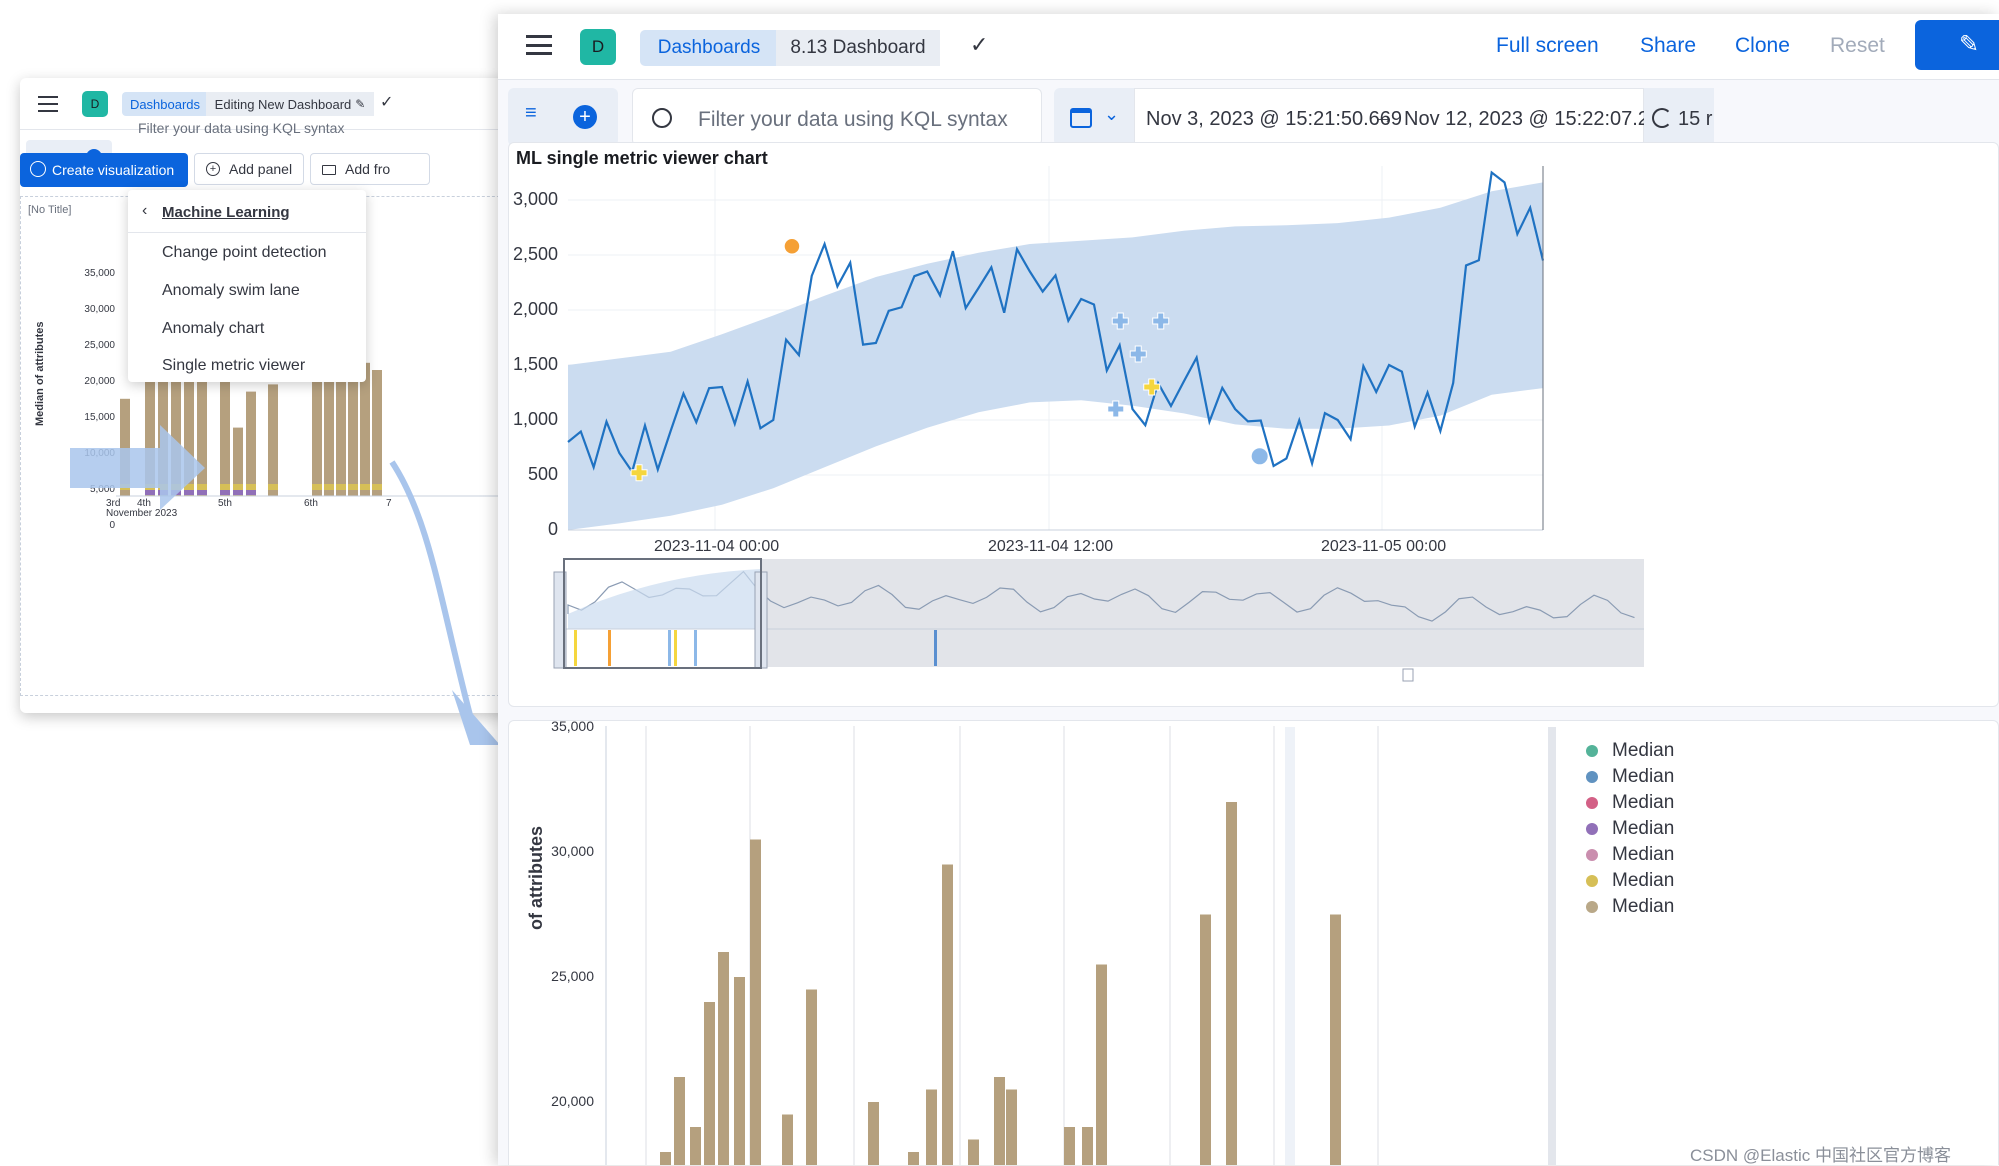 The width and height of the screenshot is (1999, 1166). What do you see at coordinates (1384, 117) in the screenshot?
I see `arrow-right-icon: →` at bounding box center [1384, 117].